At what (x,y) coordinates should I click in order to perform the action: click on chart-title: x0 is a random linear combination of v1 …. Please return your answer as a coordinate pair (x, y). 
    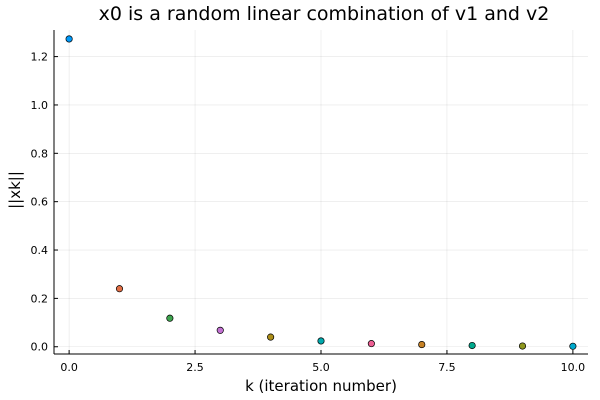
    Looking at the image, I should click on (324, 14).